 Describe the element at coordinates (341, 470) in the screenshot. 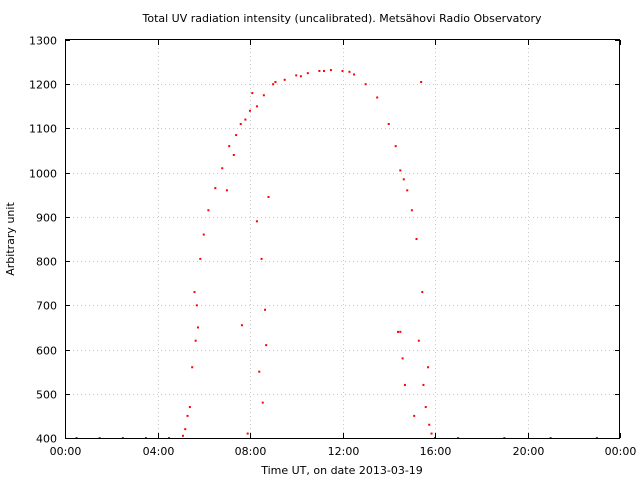

I see `x-axis-label: Time UT, on date 2013-03-19` at that location.